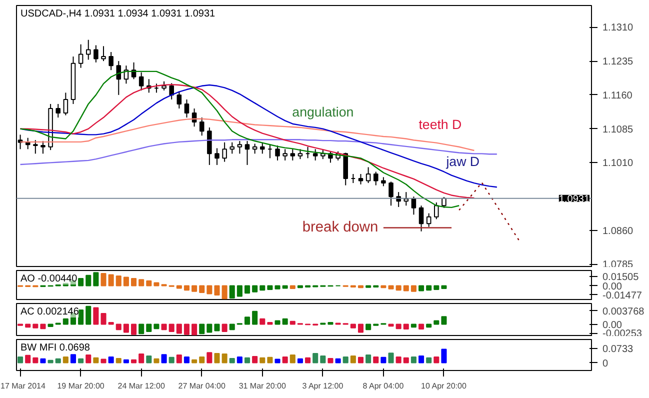 The image size is (649, 398). Describe the element at coordinates (622, 296) in the screenshot. I see `y-tick-label: -0.01477` at that location.